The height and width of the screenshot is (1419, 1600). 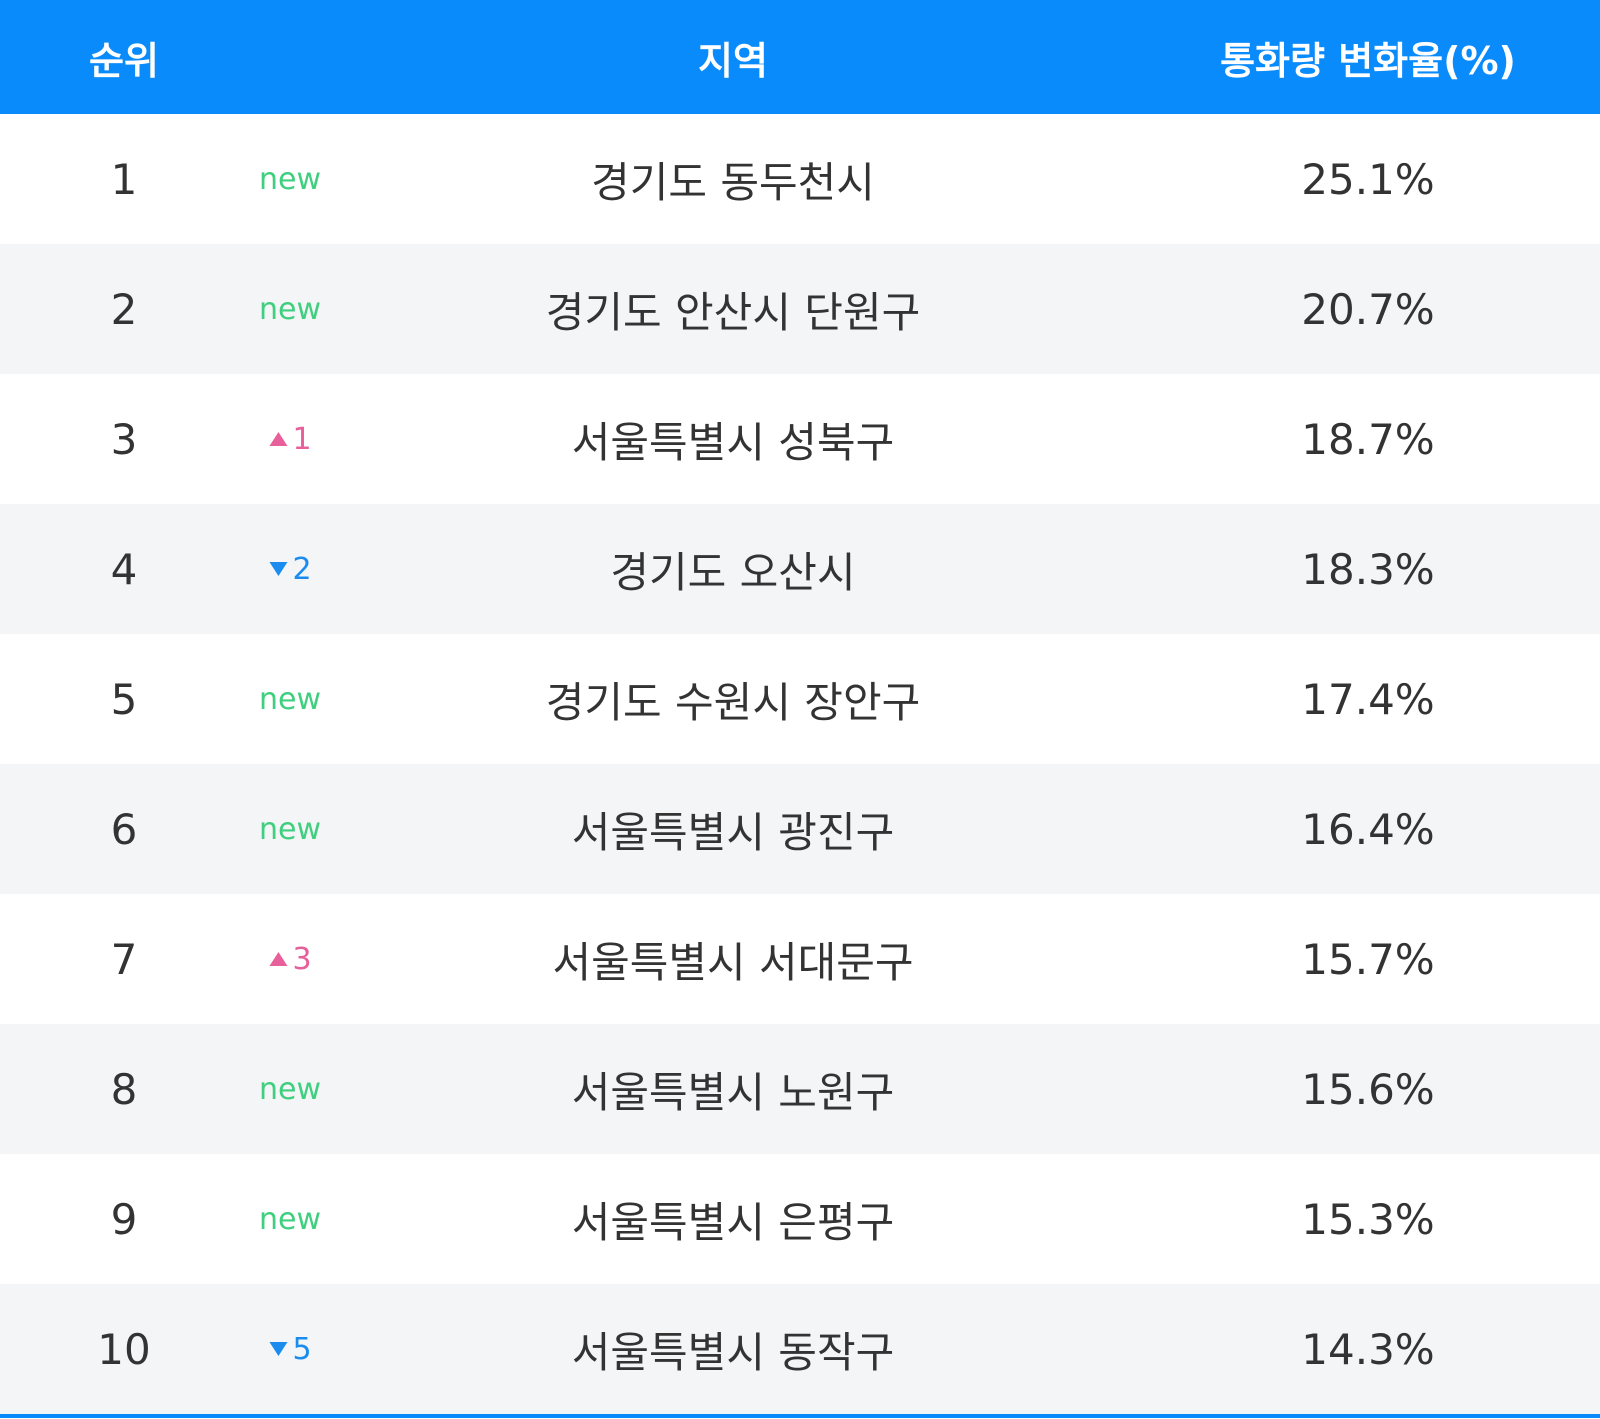 I want to click on rate-cell: 16.4%, so click(x=1368, y=829).